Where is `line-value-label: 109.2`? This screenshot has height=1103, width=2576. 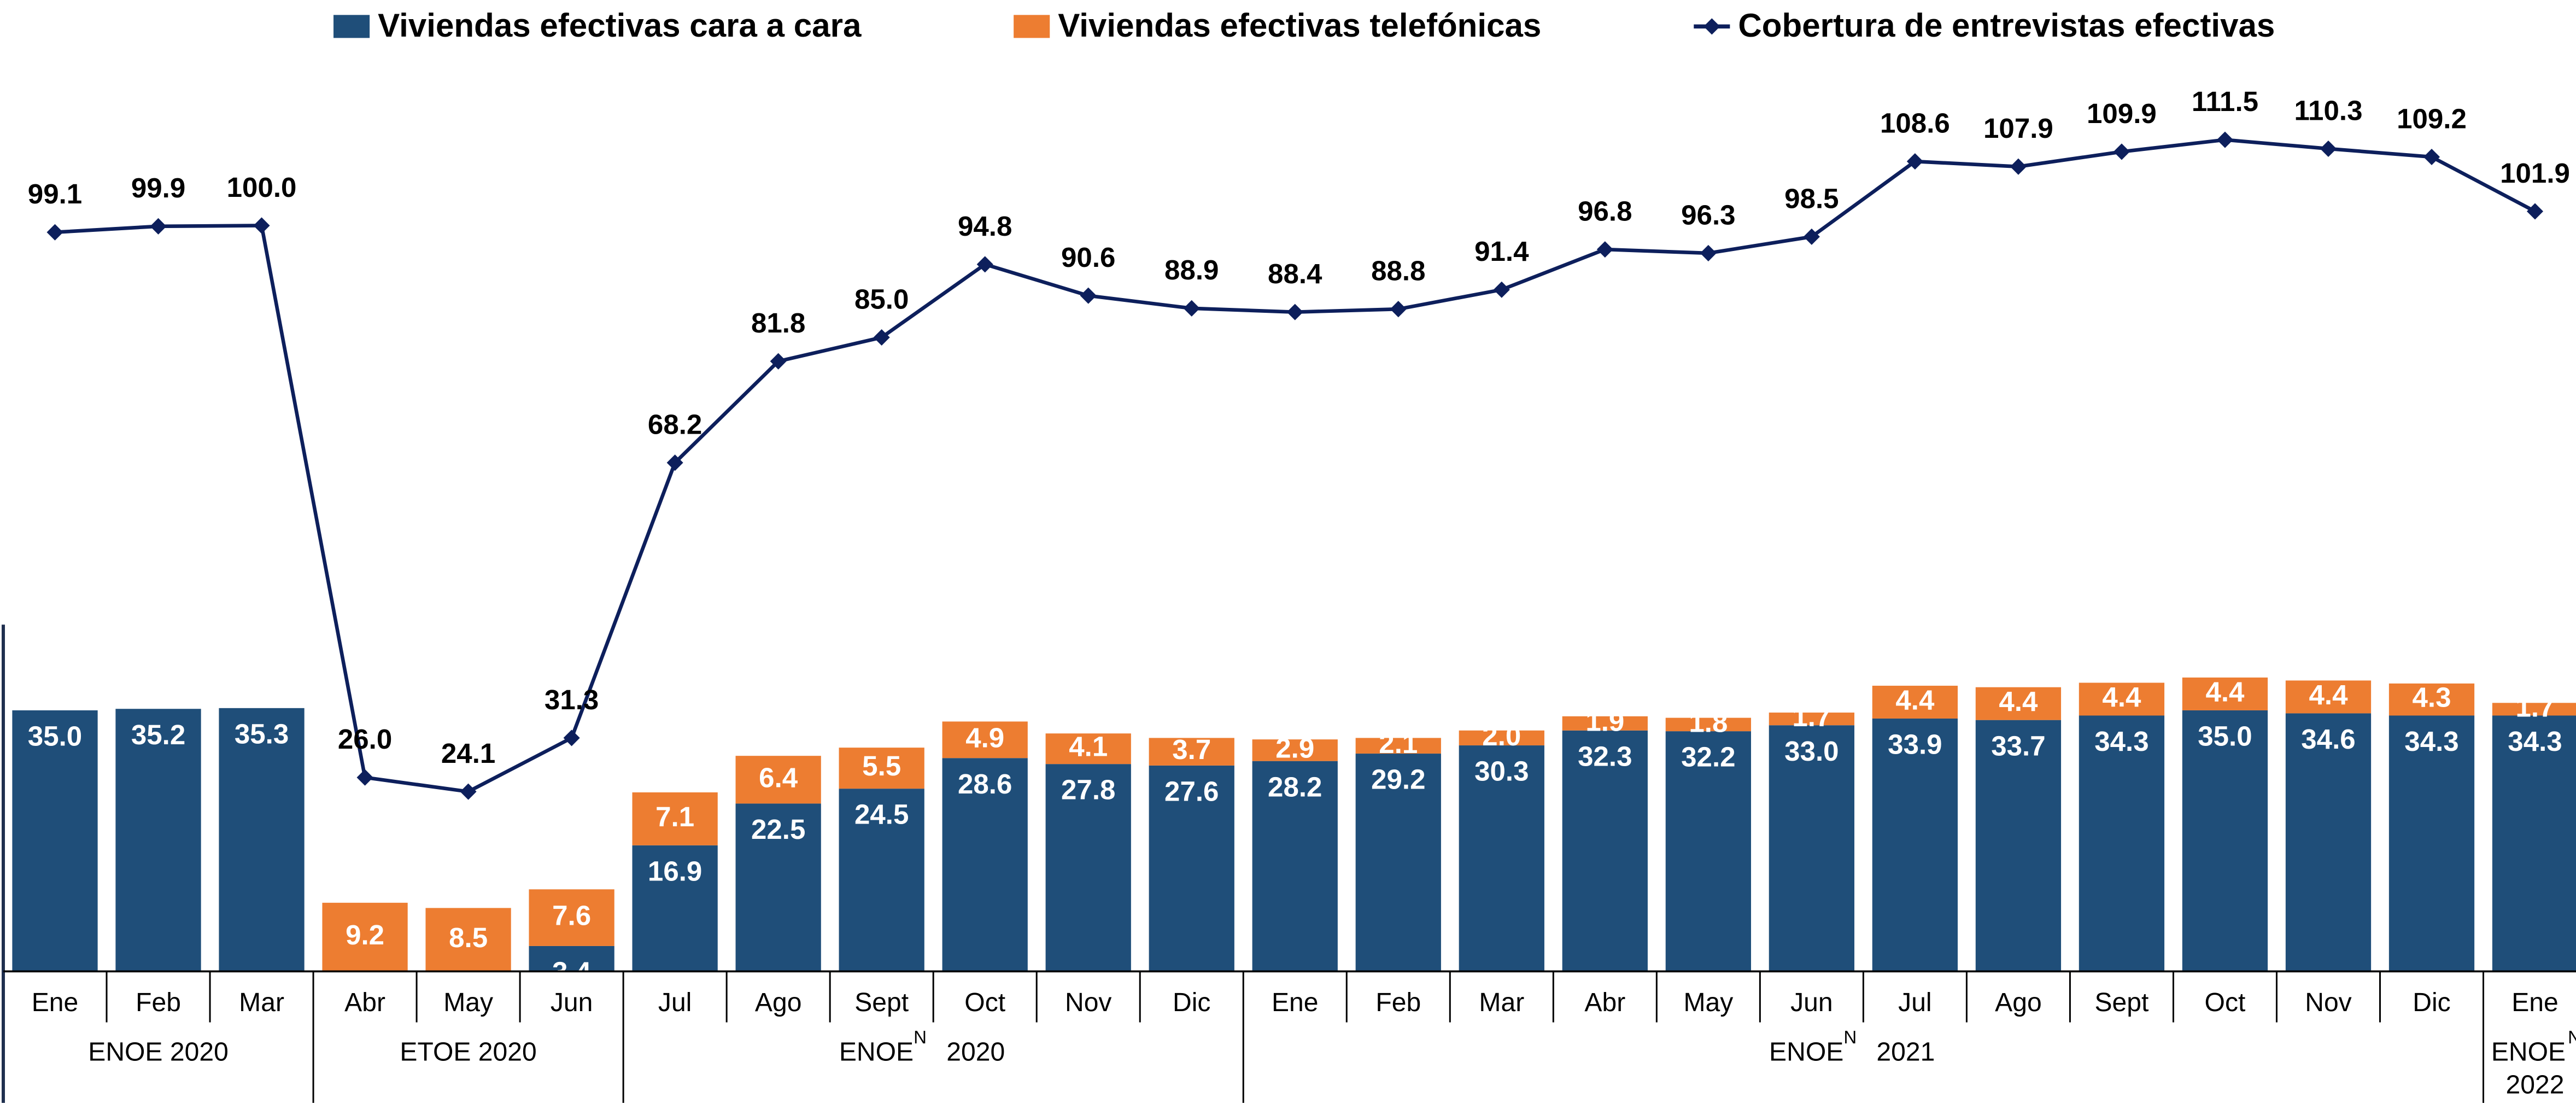 line-value-label: 109.2 is located at coordinates (2432, 118).